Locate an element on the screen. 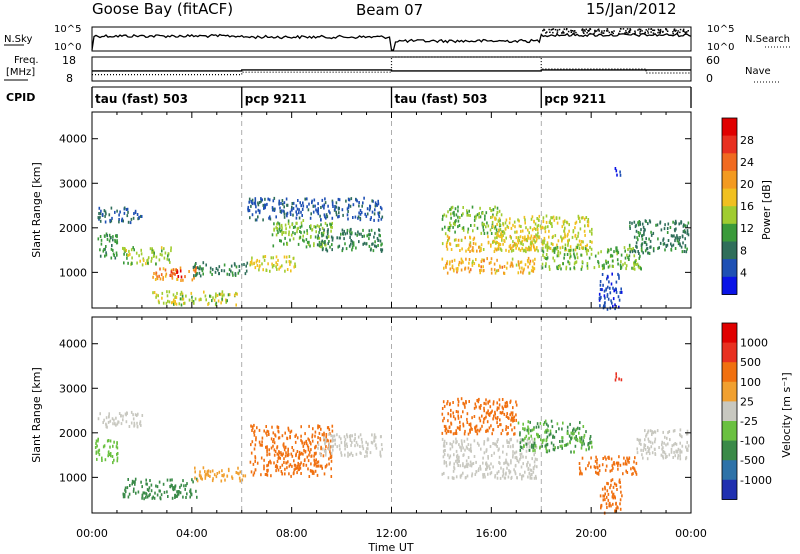 The width and height of the screenshot is (800, 554). colorbar-segment is located at coordinates (729, 431).